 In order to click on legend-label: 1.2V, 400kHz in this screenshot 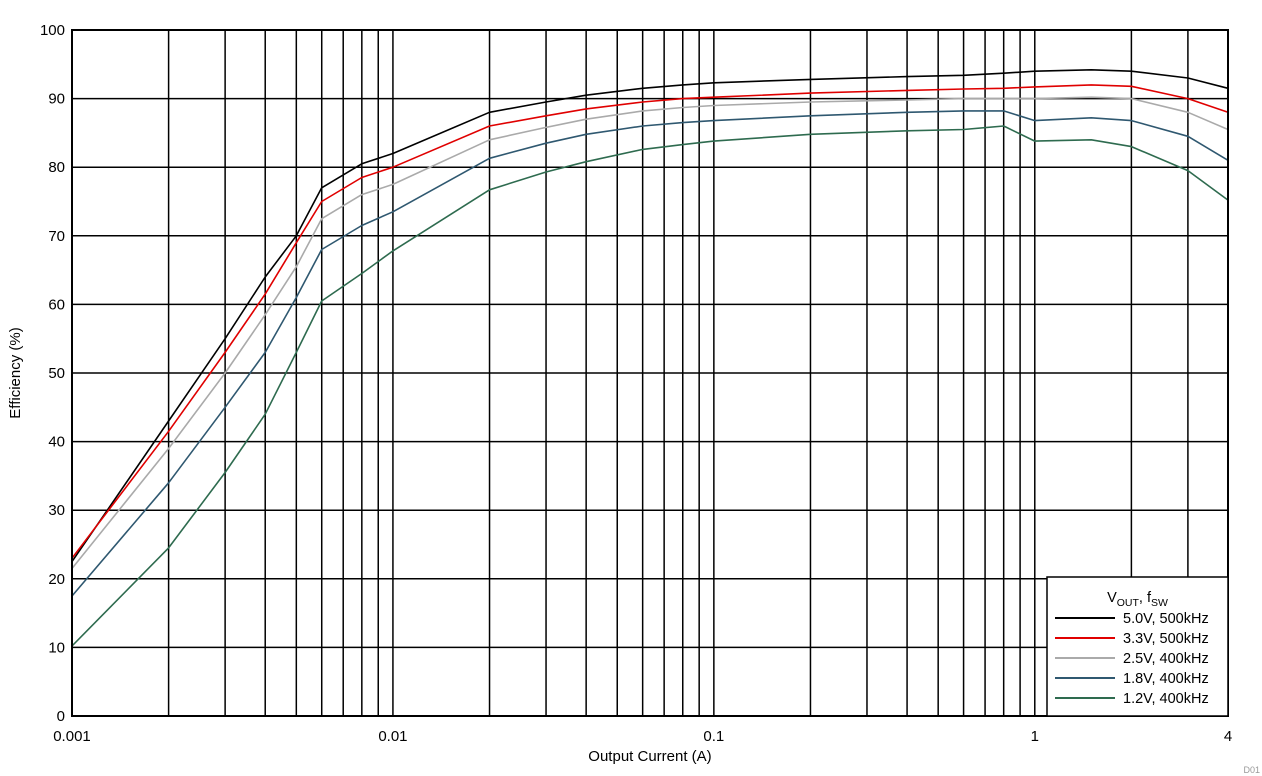, I will do `click(1166, 699)`.